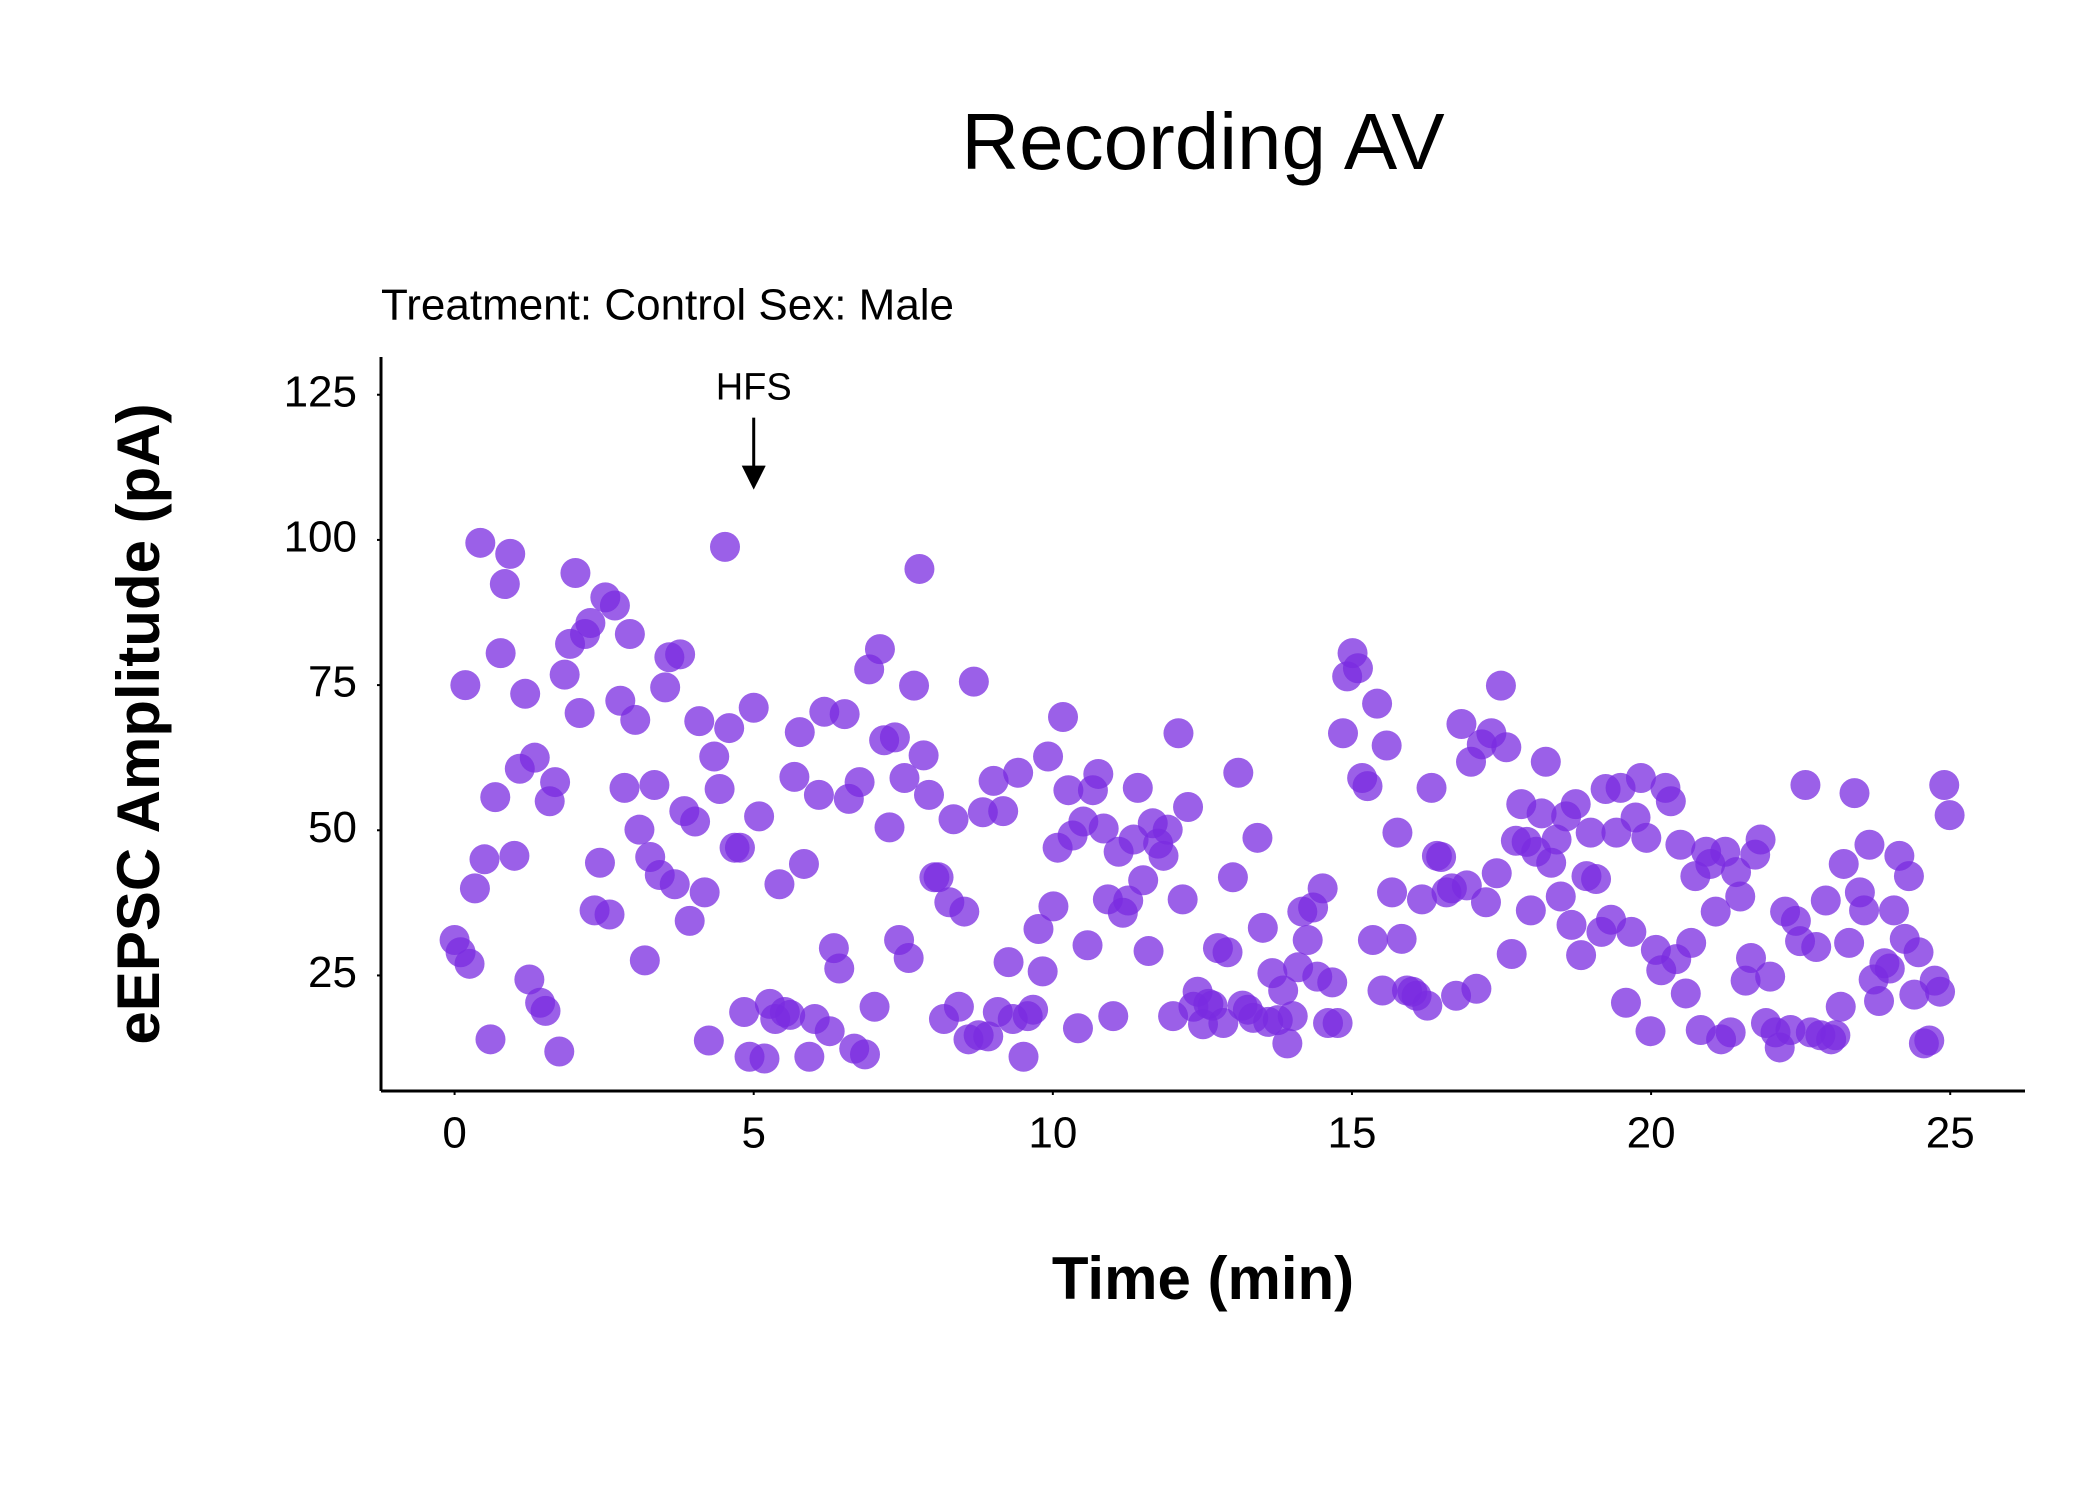 The width and height of the screenshot is (2100, 1500). I want to click on x-tick-label: 5, so click(753, 1133).